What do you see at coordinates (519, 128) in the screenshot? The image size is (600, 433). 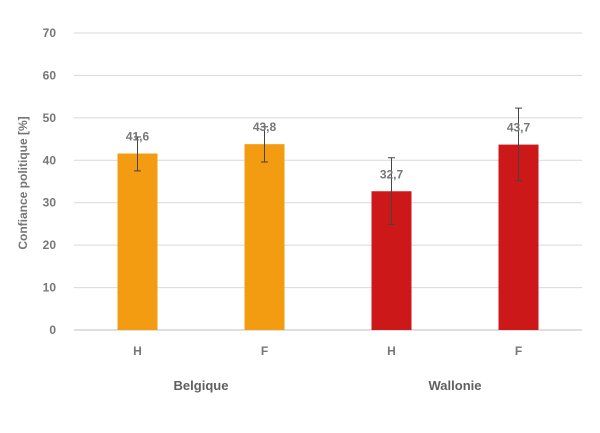 I see `data-label: 43,7` at bounding box center [519, 128].